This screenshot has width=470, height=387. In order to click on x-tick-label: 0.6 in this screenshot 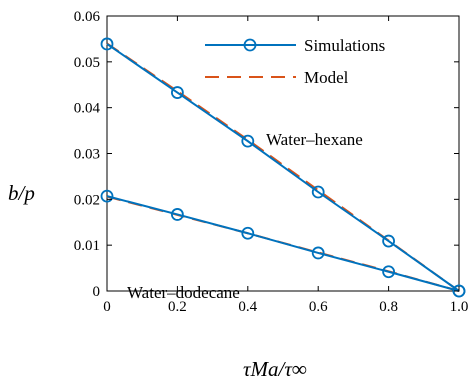, I will do `click(318, 307)`.